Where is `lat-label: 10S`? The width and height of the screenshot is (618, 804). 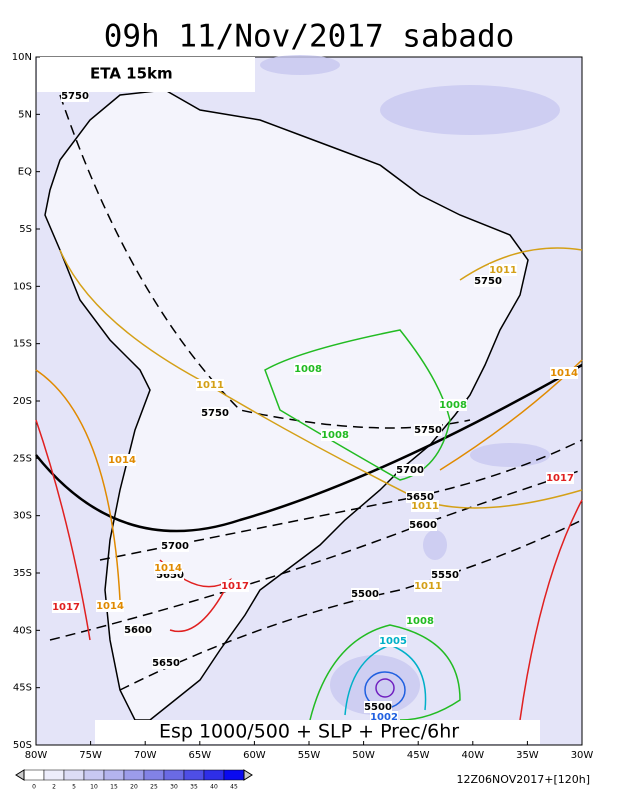 lat-label: 10S is located at coordinates (22, 286).